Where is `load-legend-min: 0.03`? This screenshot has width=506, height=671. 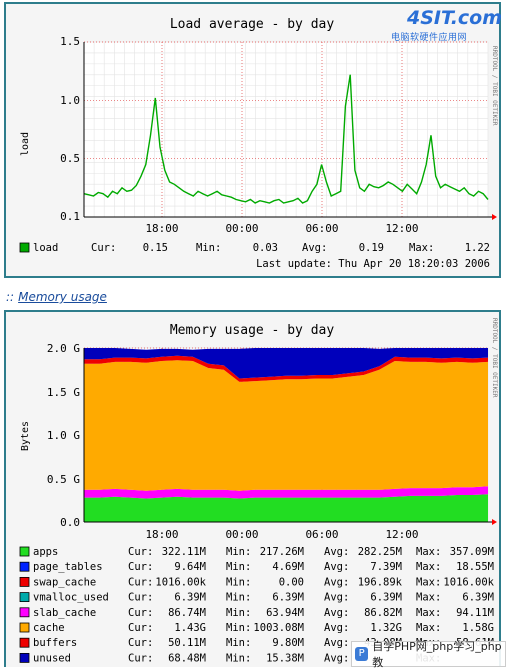 load-legend-min: 0.03 is located at coordinates (265, 248).